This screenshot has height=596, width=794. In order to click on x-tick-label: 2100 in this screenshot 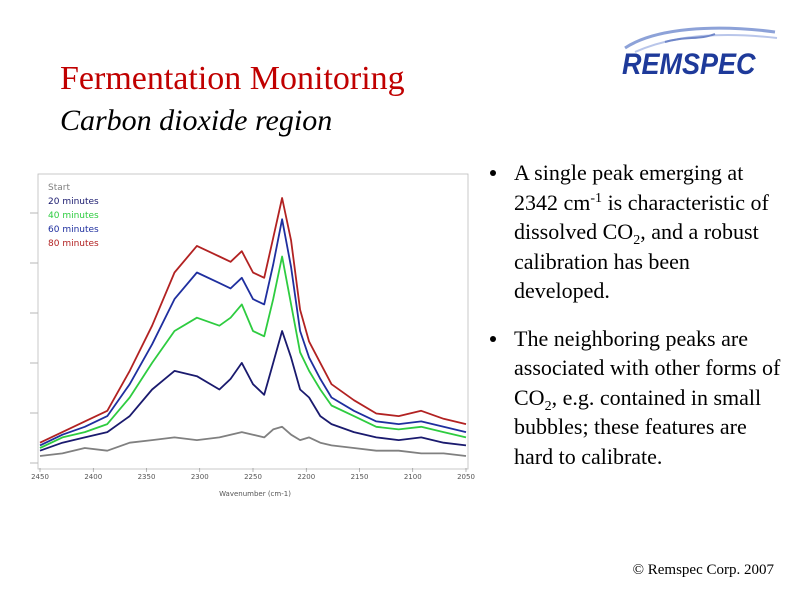, I will do `click(413, 477)`.